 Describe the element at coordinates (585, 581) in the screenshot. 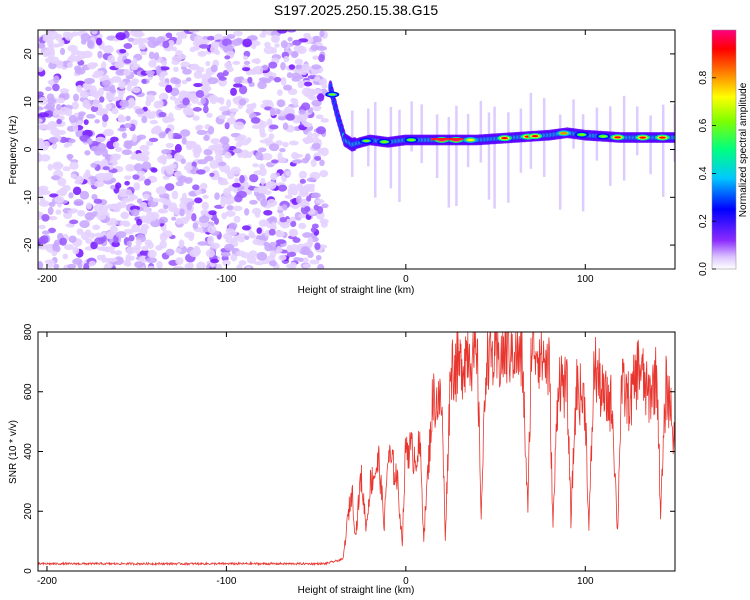

I see `snr-x-tick-label: 100` at that location.